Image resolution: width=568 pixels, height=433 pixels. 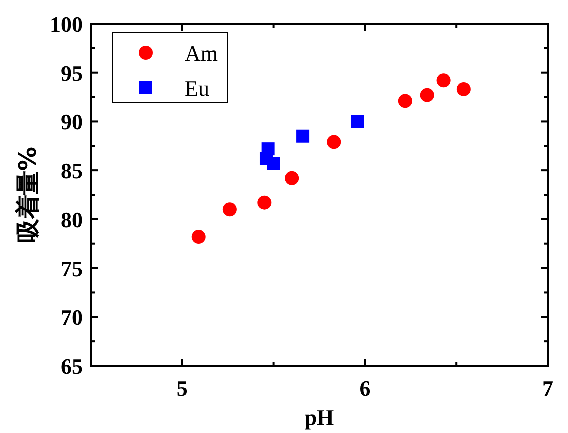 What do you see at coordinates (201, 53) in the screenshot?
I see `legend-label: Am` at bounding box center [201, 53].